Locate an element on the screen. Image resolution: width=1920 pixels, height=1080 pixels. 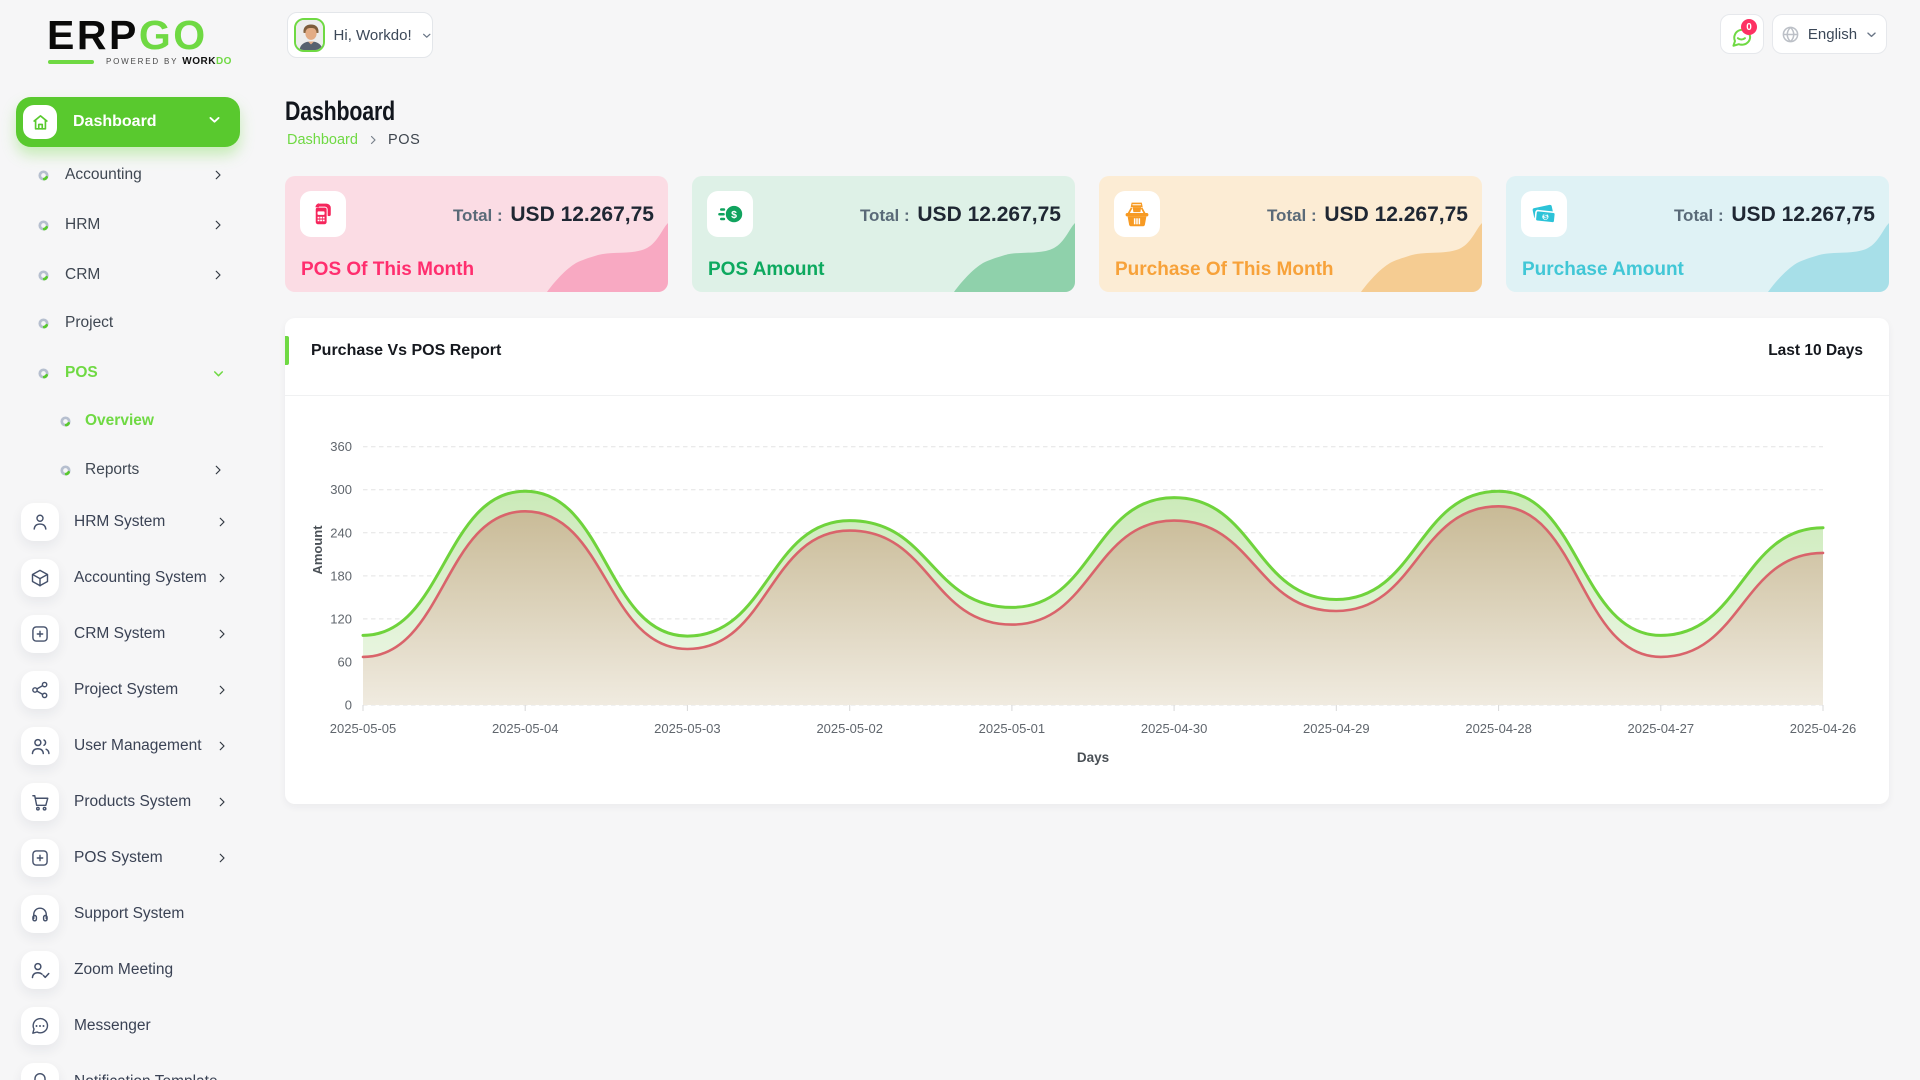
svg-text: 2025-05-05 is located at coordinates (363, 728).